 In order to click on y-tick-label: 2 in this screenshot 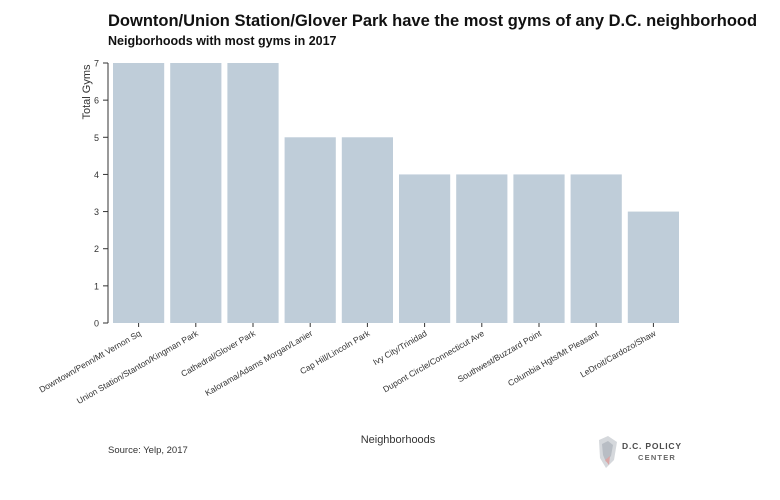, I will do `click(96, 249)`.